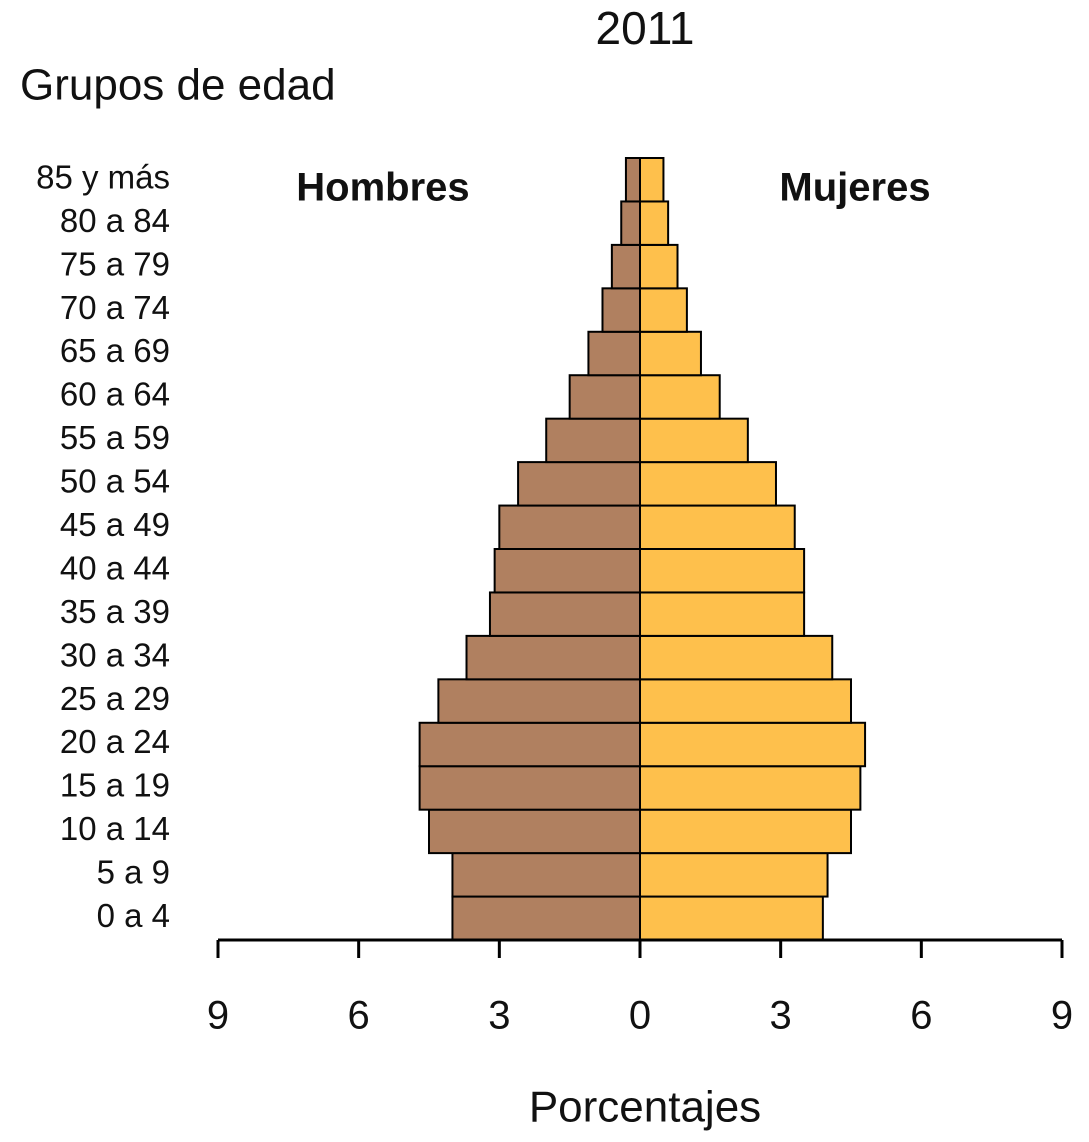 The height and width of the screenshot is (1142, 1089). What do you see at coordinates (115, 654) in the screenshot?
I see `y-tick-label: 30 a 34` at bounding box center [115, 654].